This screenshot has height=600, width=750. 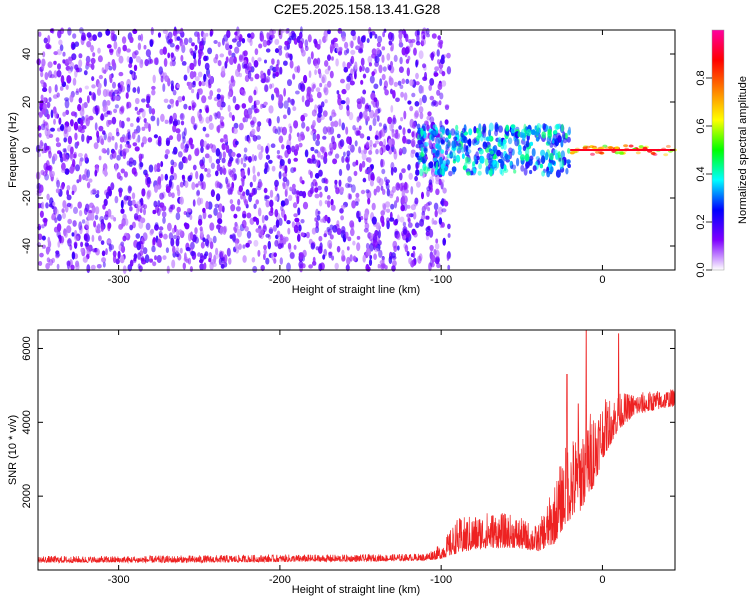 What do you see at coordinates (602, 580) in the screenshot?
I see `snr-x-tick-label: 0` at bounding box center [602, 580].